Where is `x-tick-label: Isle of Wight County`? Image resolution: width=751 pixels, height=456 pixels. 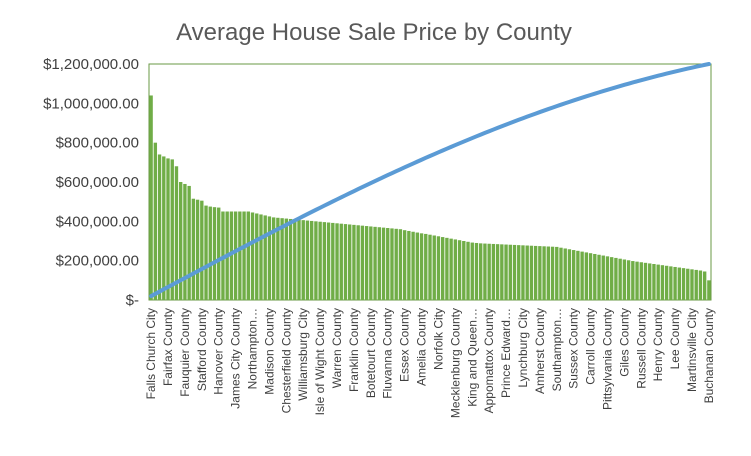
x-tick-label: Isle of Wight County is located at coordinates (320, 361).